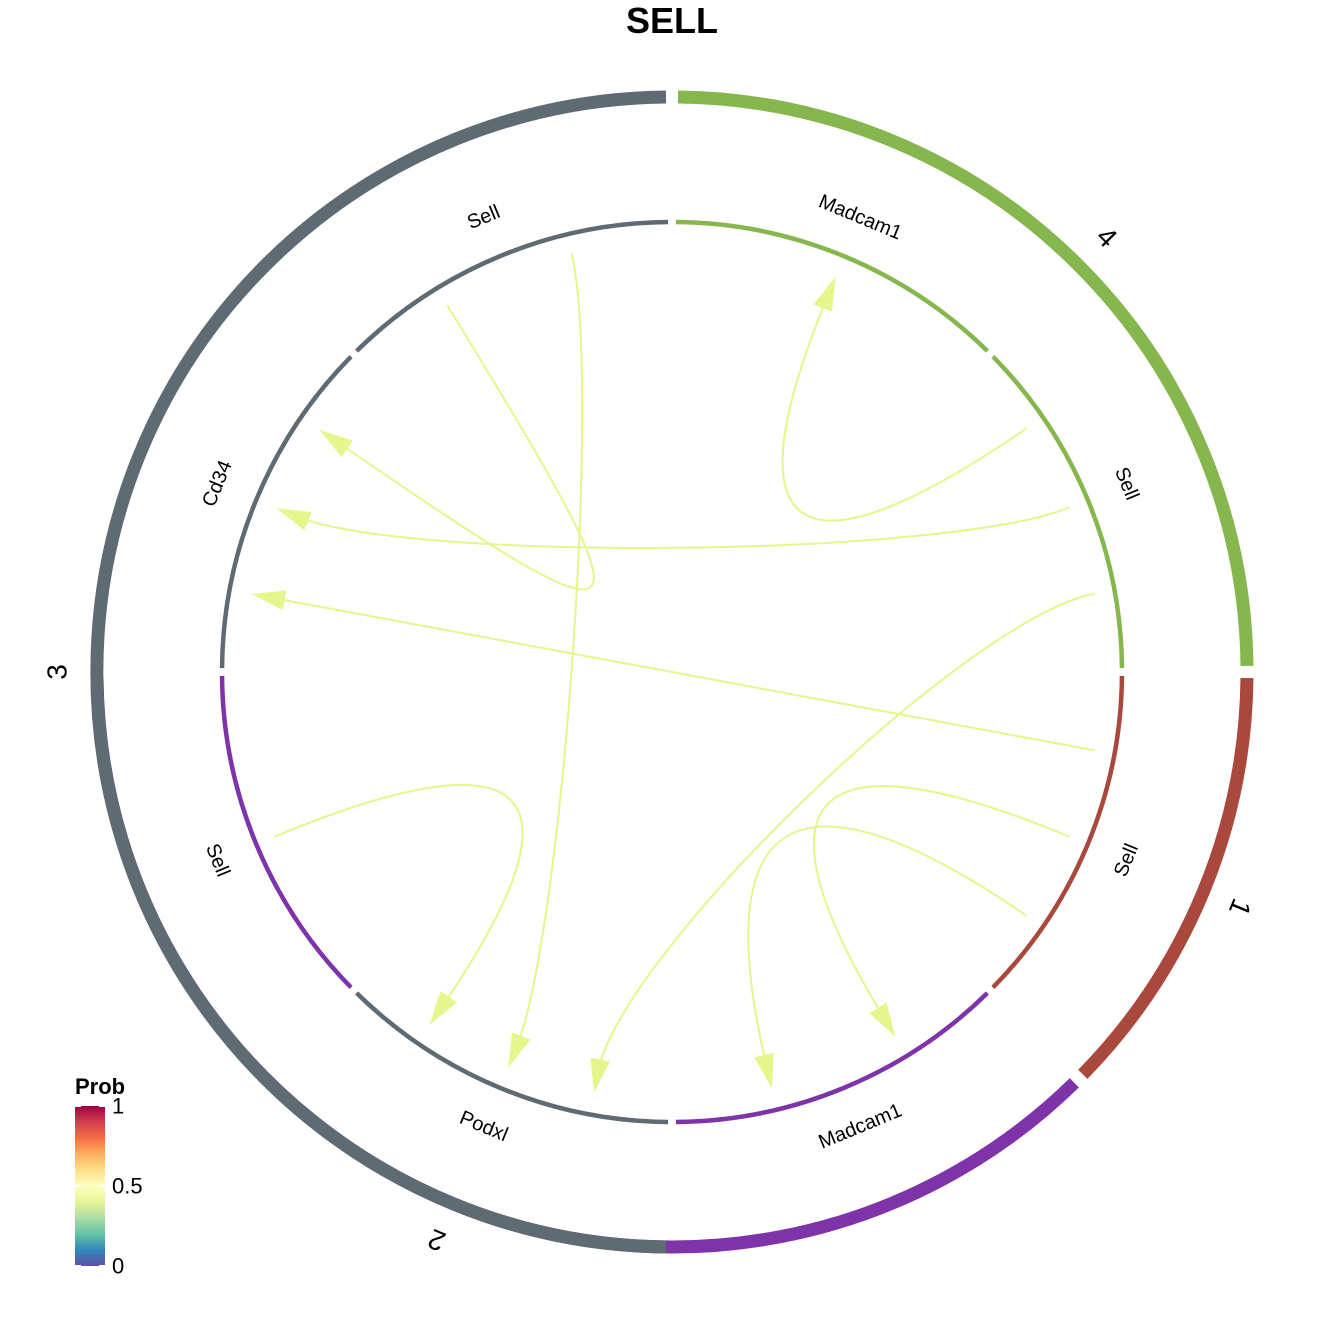 The height and width of the screenshot is (1344, 1344). Describe the element at coordinates (1240, 907) in the screenshot. I see `group-label-1: 1` at that location.